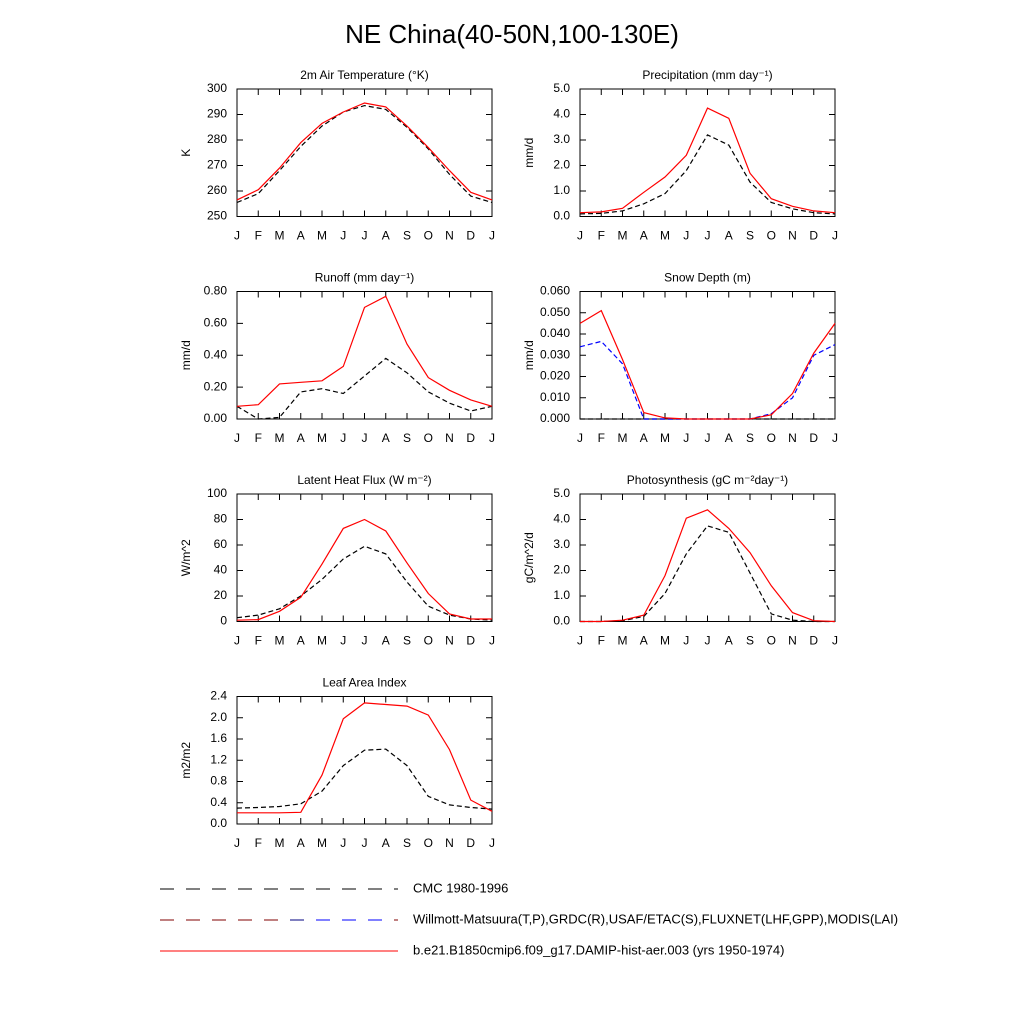  Describe the element at coordinates (707, 480) in the screenshot. I see `panel-title: Photosynthesis (gC m⁻²day⁻¹)` at that location.